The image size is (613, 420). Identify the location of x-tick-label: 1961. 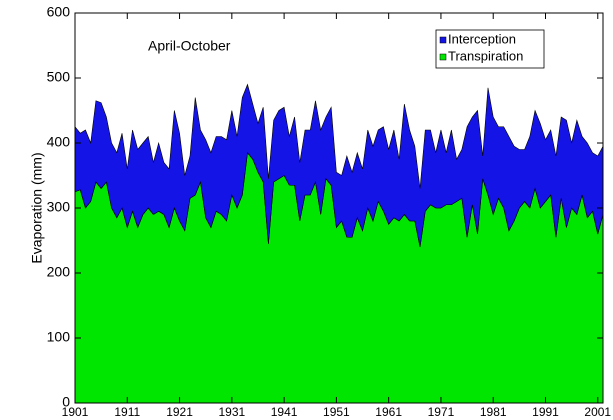
(388, 412).